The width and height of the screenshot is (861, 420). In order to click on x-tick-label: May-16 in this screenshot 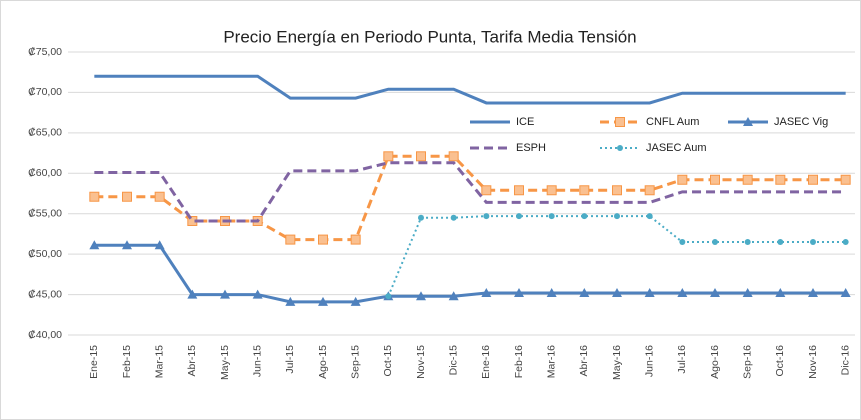, I will do `click(617, 362)`.